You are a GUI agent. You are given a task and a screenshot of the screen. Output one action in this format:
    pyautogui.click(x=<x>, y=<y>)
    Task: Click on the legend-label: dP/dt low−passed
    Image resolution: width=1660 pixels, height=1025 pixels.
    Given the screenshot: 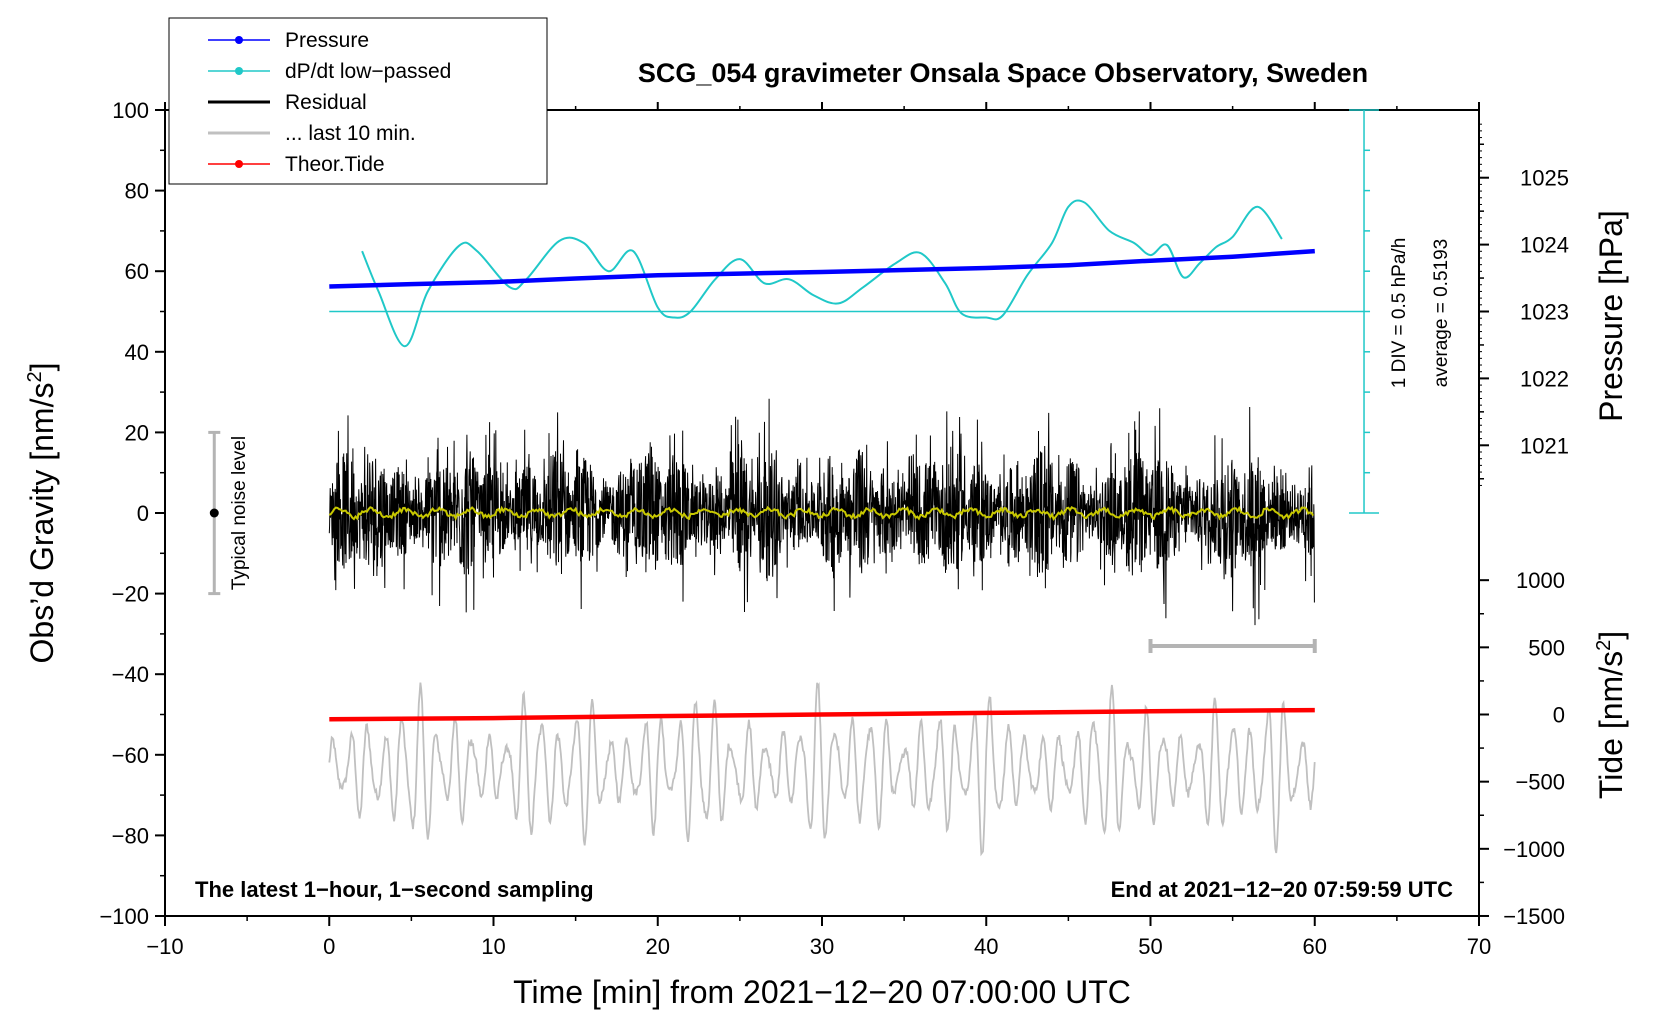 What is the action you would take?
    pyautogui.click(x=368, y=71)
    